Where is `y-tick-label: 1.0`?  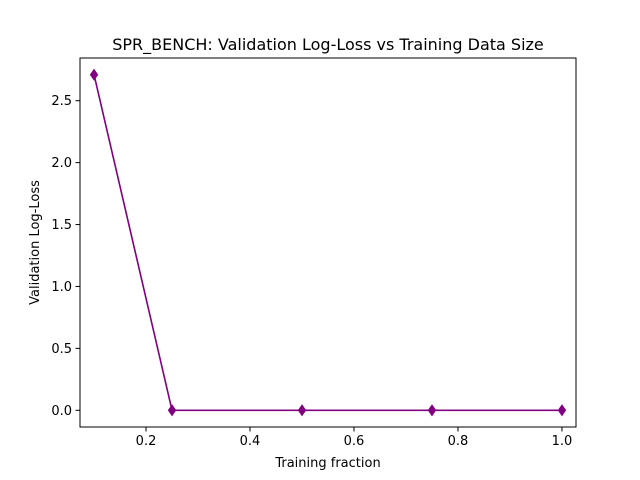 y-tick-label: 1.0 is located at coordinates (61, 287).